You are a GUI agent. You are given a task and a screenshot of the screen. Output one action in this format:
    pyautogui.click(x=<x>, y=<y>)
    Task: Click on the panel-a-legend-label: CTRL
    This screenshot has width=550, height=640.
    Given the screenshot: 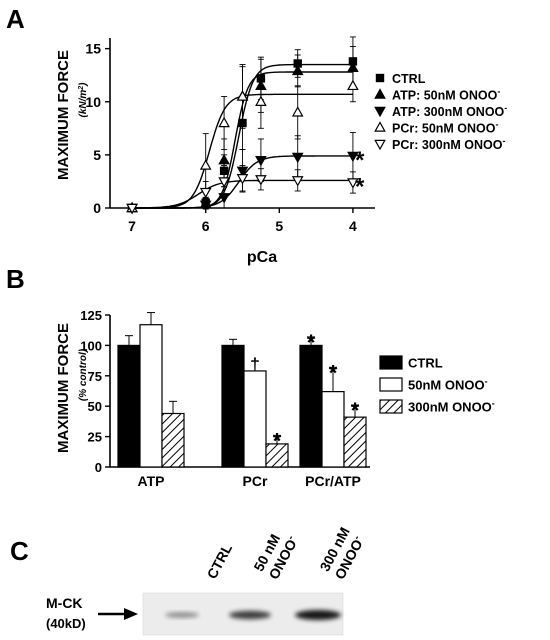 What is the action you would take?
    pyautogui.click(x=409, y=79)
    